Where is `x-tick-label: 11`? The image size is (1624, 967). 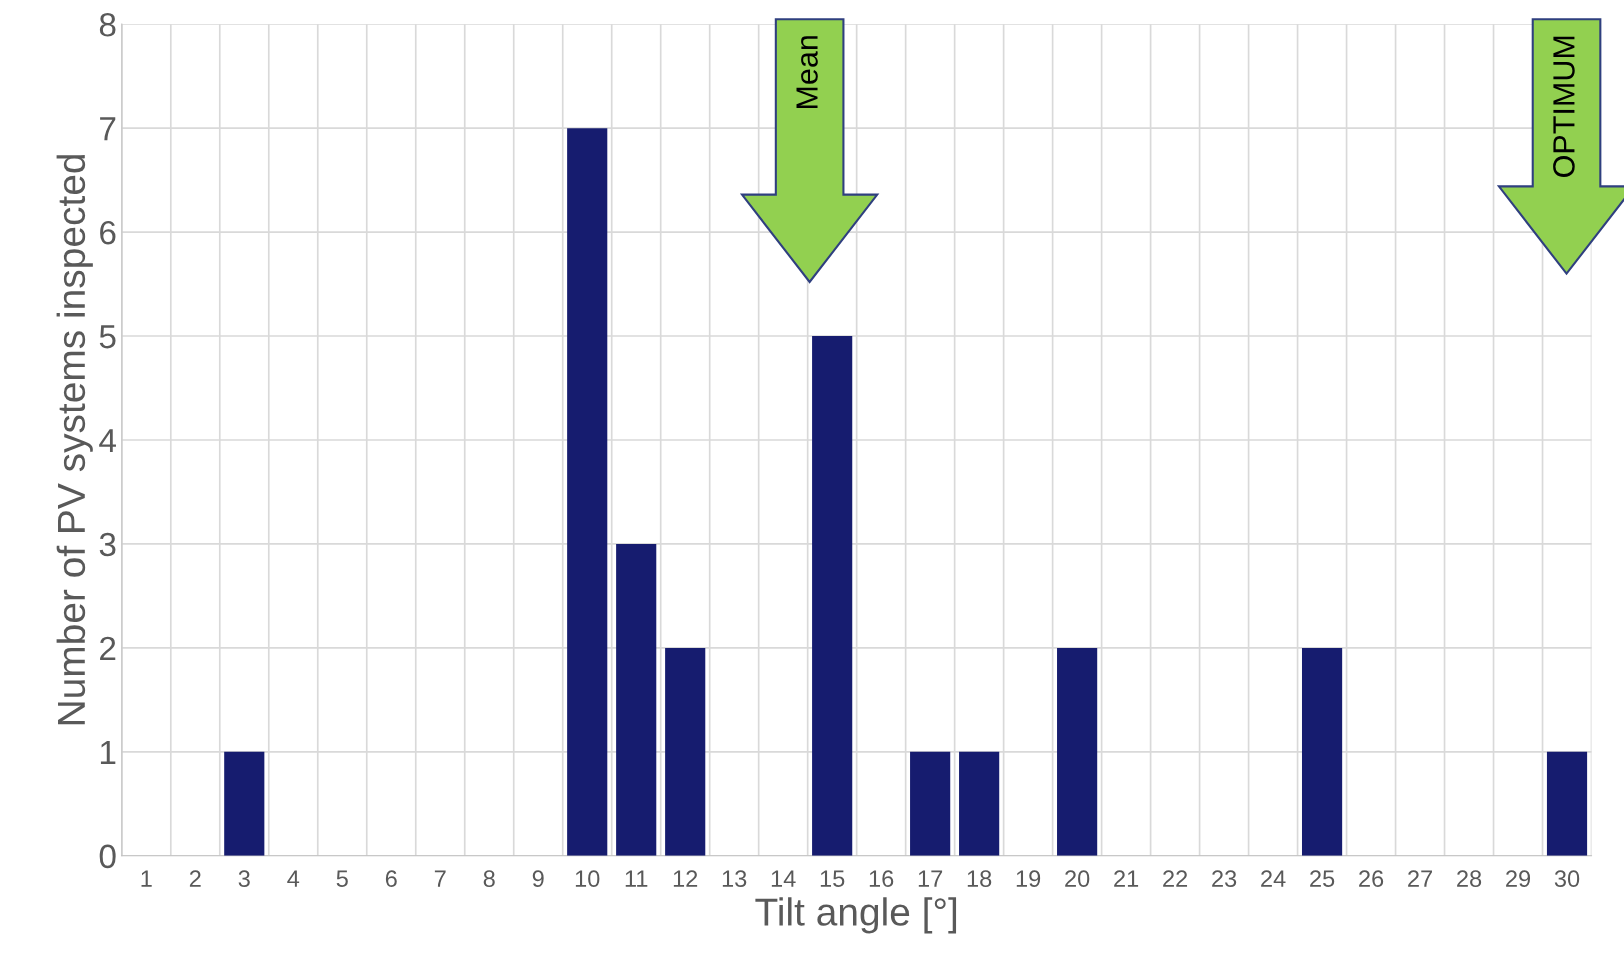
x-tick-label: 11 is located at coordinates (636, 878).